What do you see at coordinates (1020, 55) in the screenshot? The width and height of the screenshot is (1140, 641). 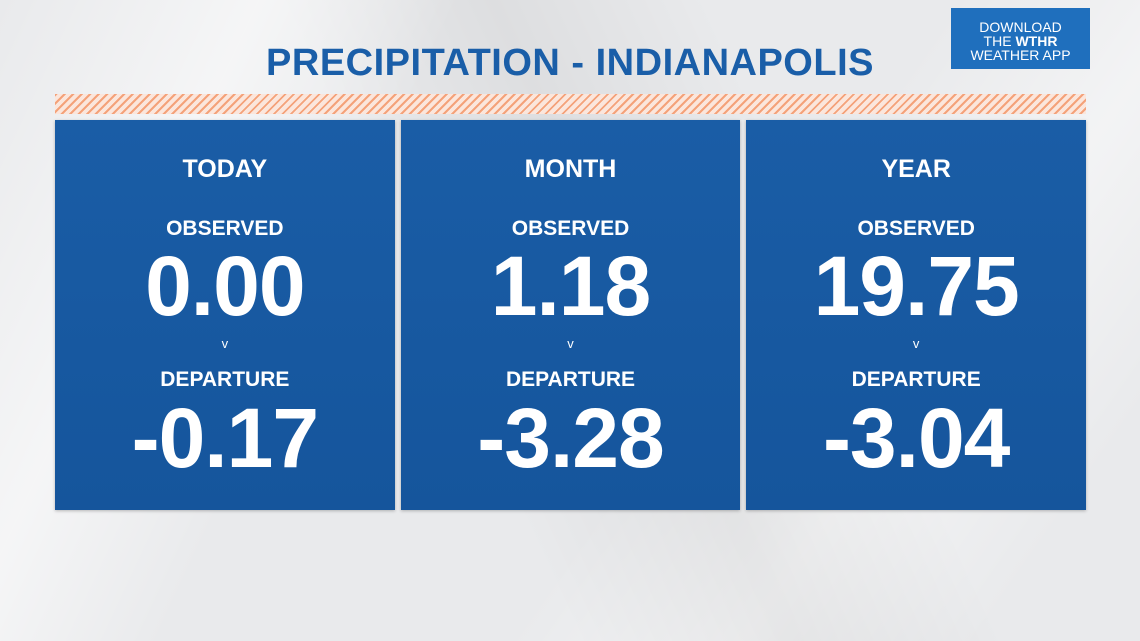 I see `badge-line-app: WEATHER APP` at bounding box center [1020, 55].